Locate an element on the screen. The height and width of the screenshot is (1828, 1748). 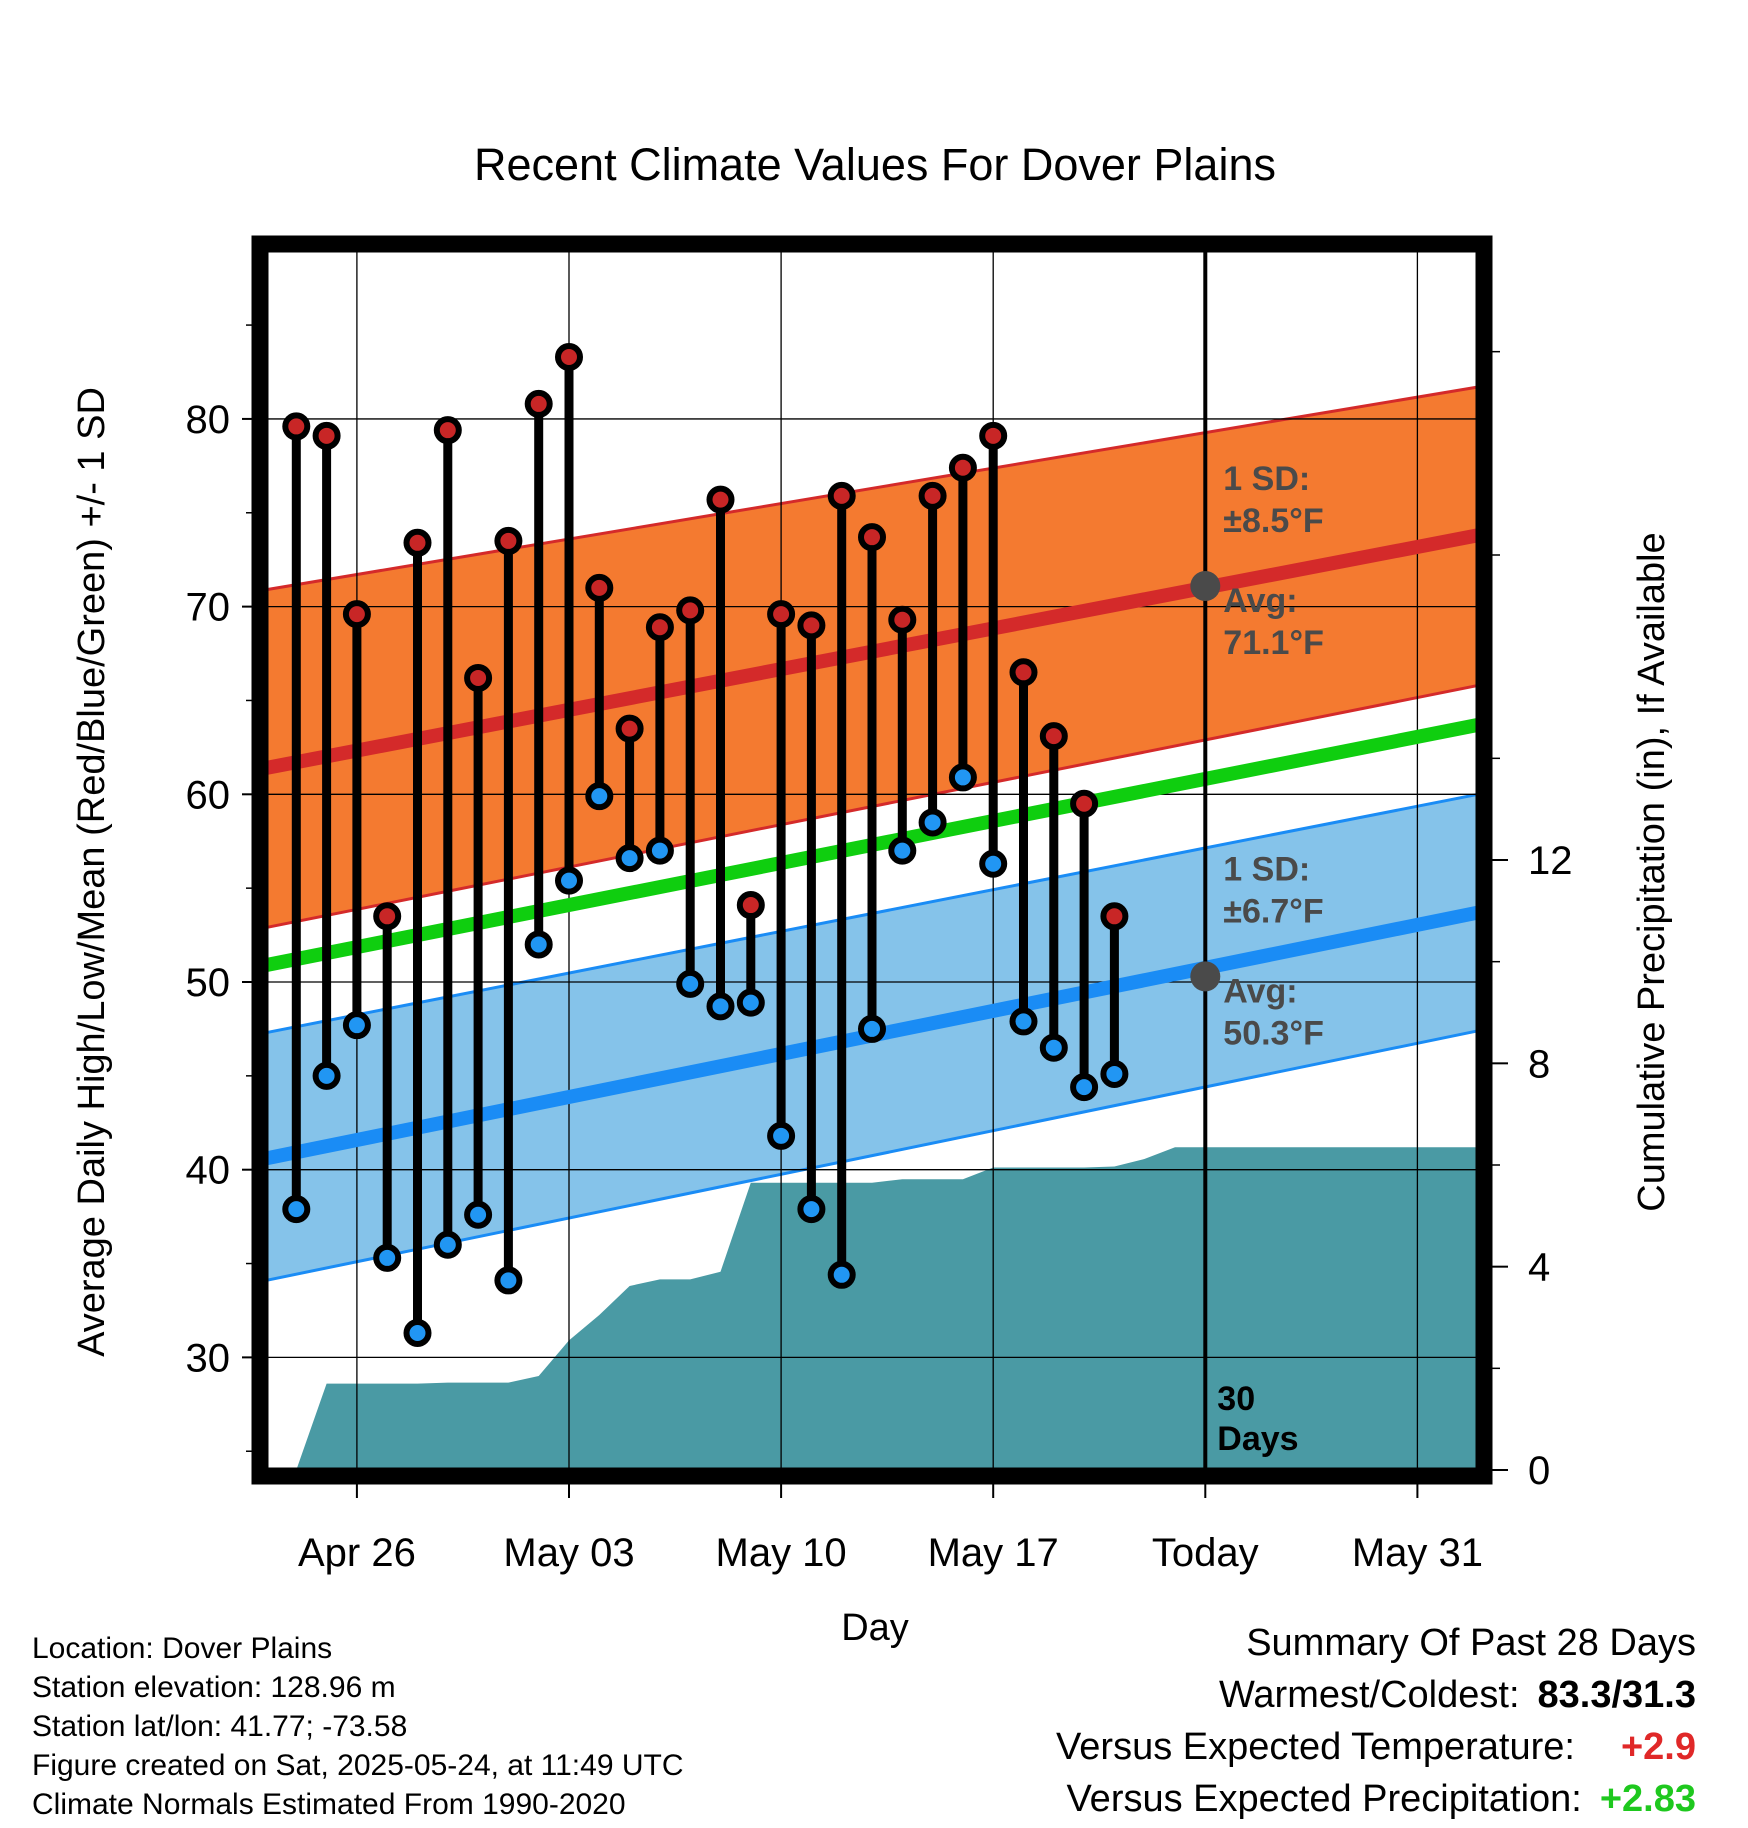
high-annotation-line: 71.1°F is located at coordinates (1273, 643).